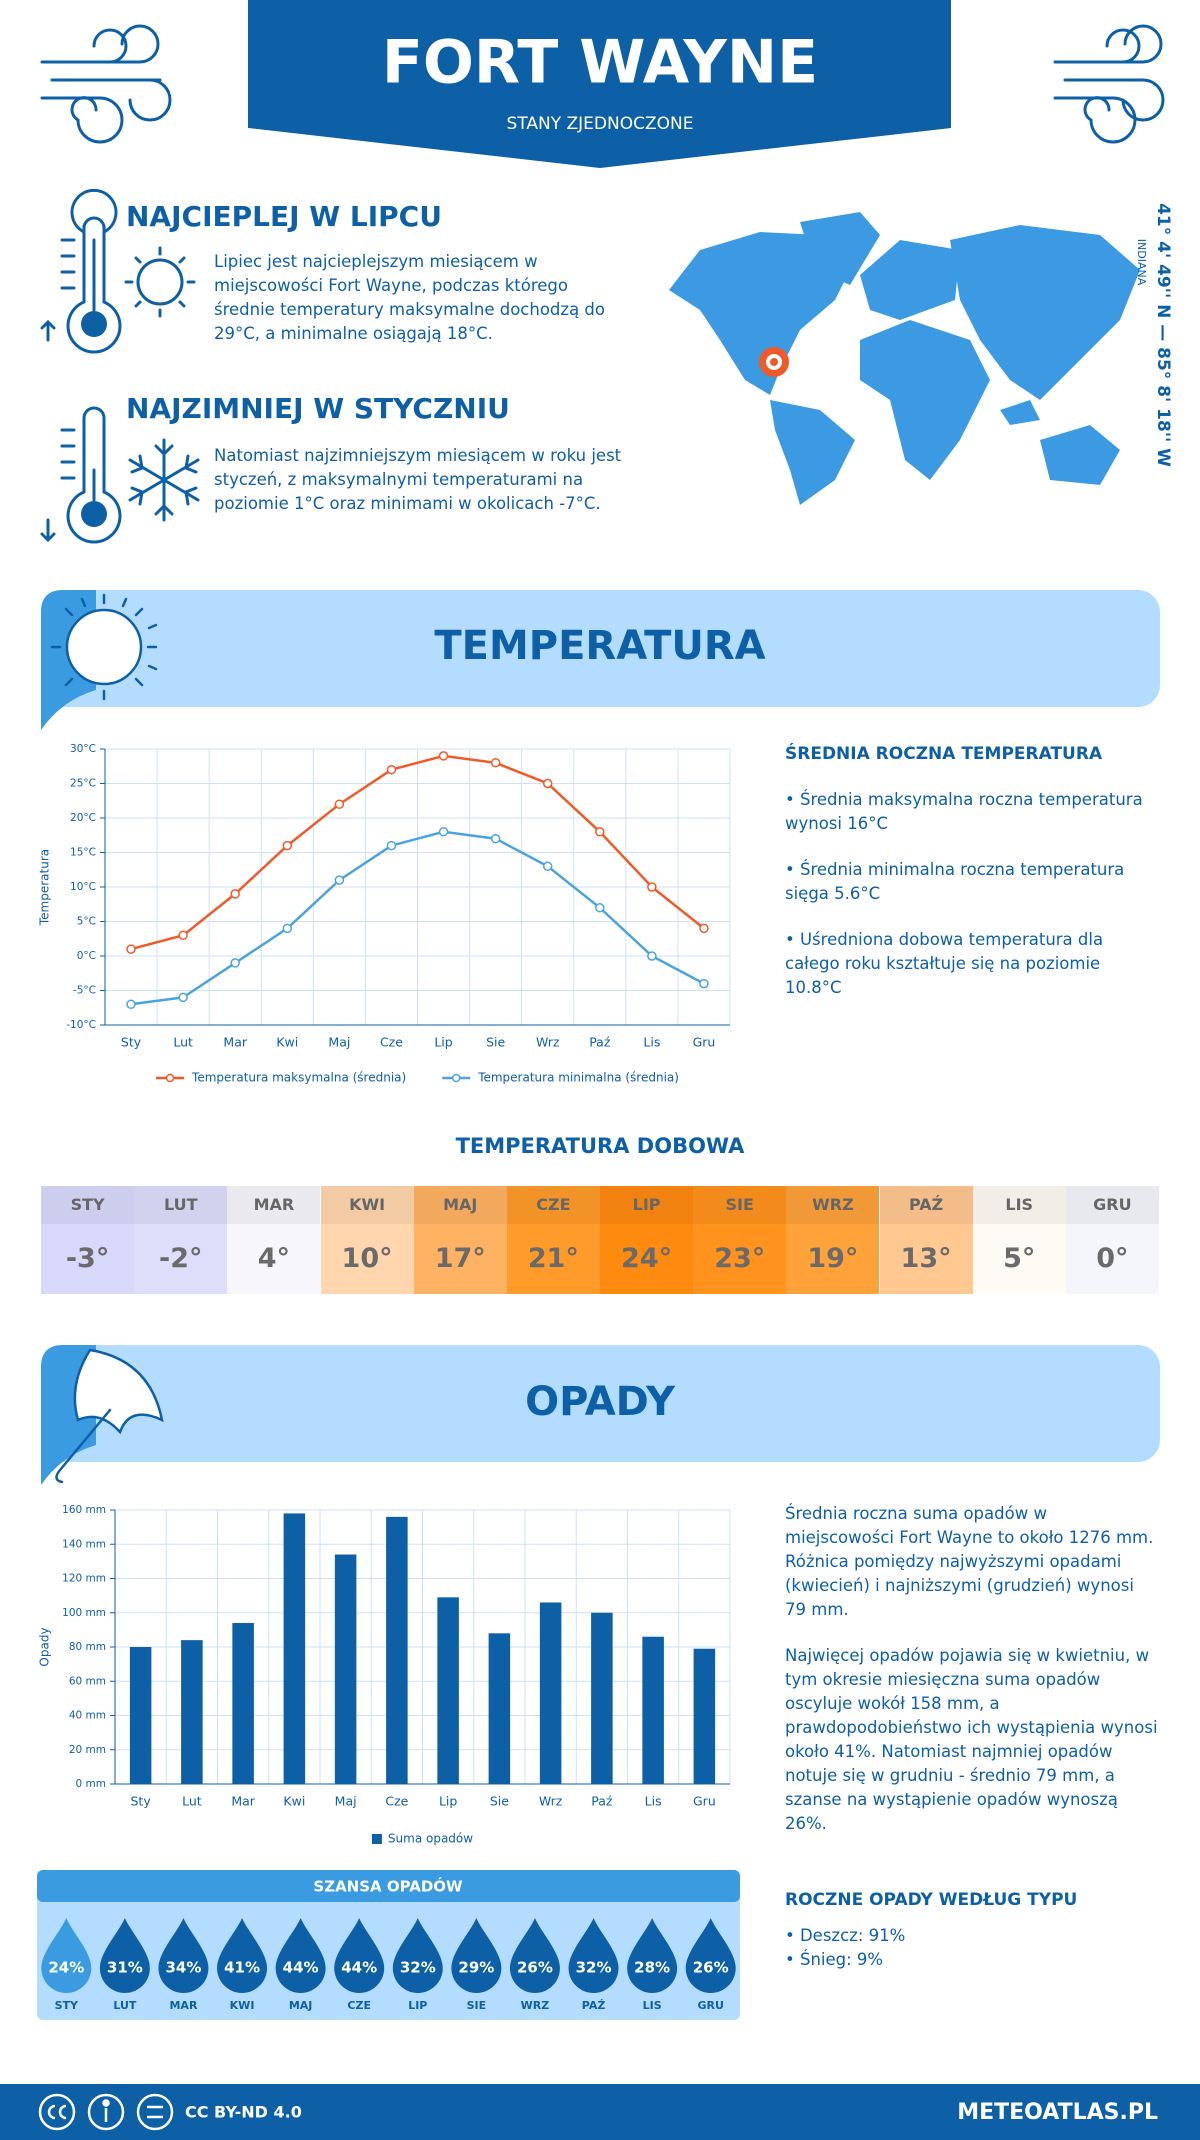  What do you see at coordinates (833, 1204) in the screenshot?
I see `month-label: WRZ` at bounding box center [833, 1204].